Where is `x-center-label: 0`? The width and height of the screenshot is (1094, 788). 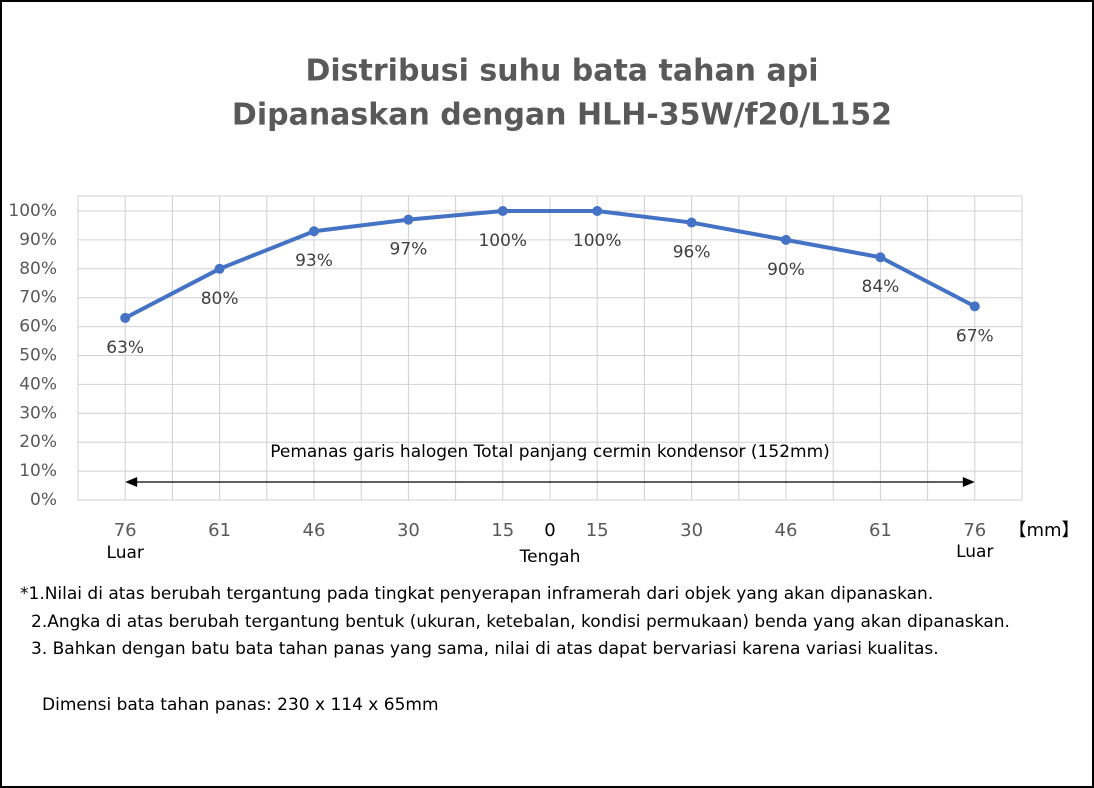 x-center-label: 0 is located at coordinates (549, 530).